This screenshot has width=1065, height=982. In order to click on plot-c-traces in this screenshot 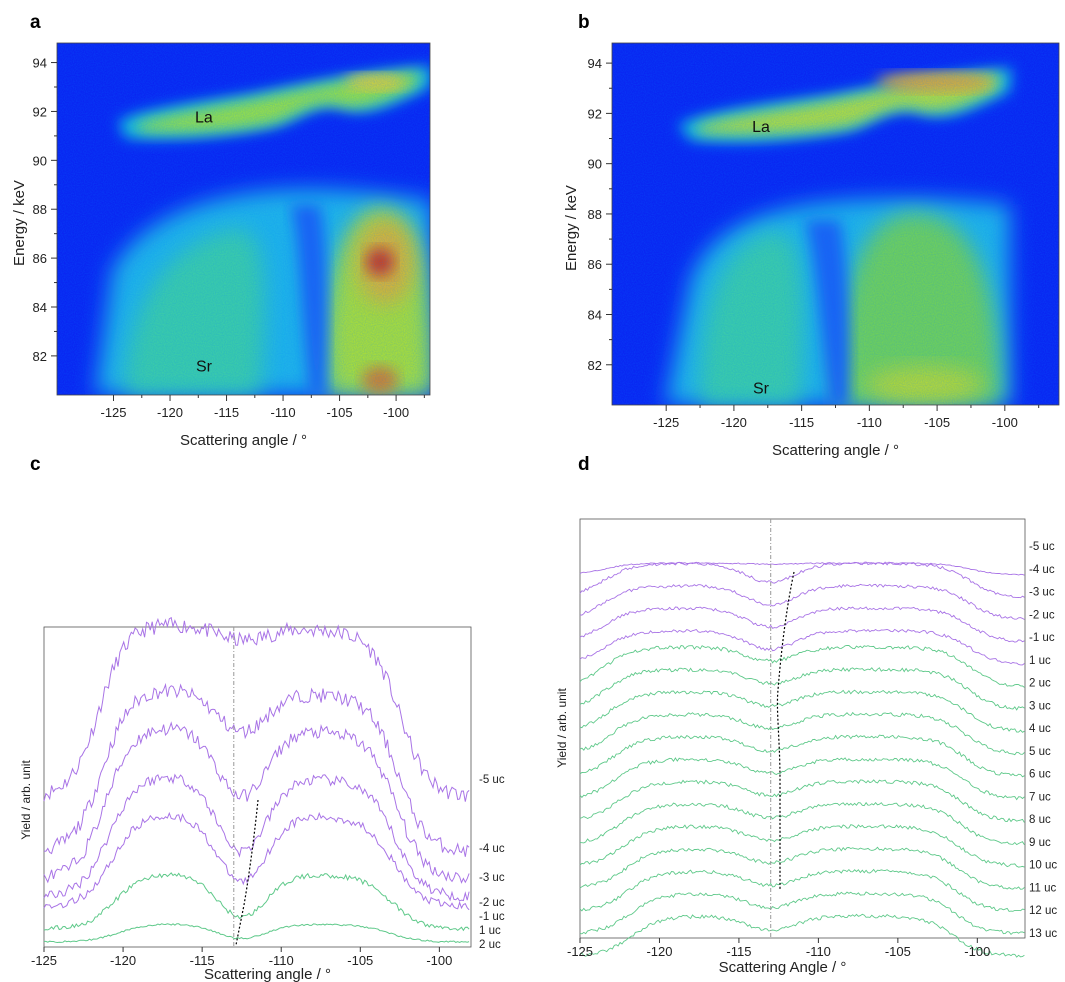, I will do `click(256, 781)`.